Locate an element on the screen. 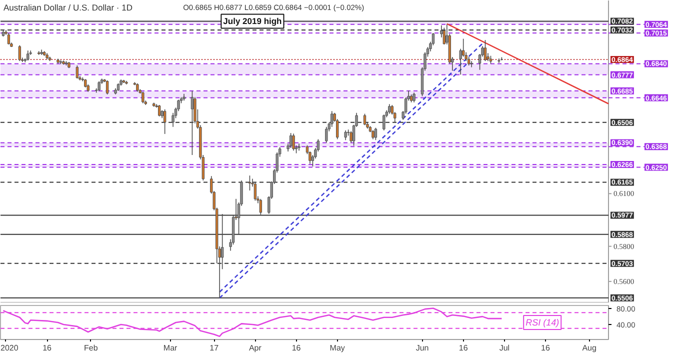  x-tick-label: Jun is located at coordinates (422, 348).